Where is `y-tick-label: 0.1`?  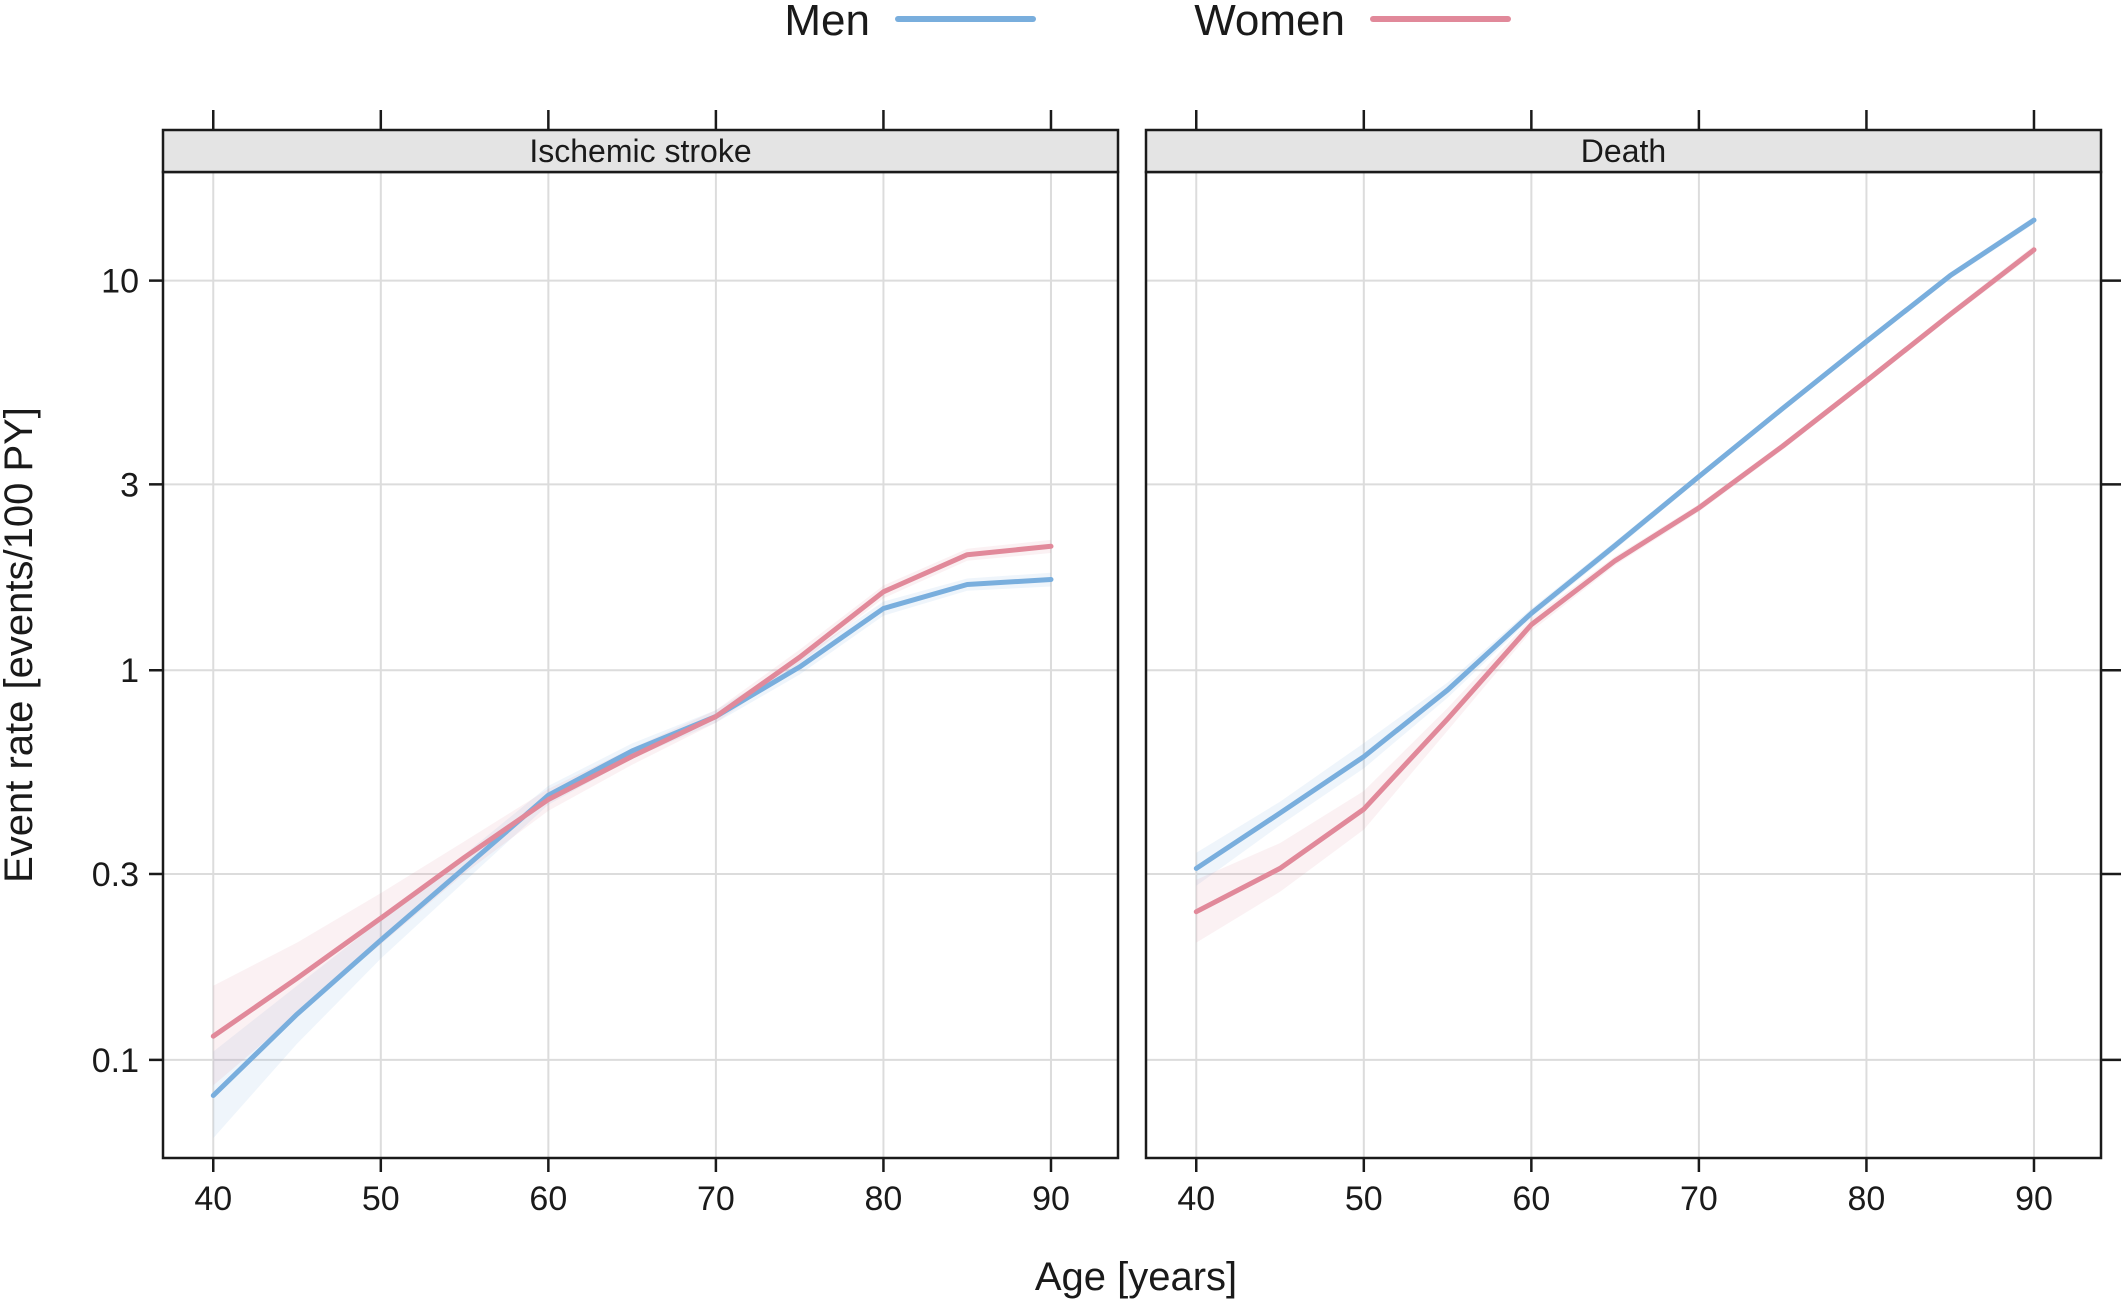
y-tick-label: 0.1 is located at coordinates (115, 1061).